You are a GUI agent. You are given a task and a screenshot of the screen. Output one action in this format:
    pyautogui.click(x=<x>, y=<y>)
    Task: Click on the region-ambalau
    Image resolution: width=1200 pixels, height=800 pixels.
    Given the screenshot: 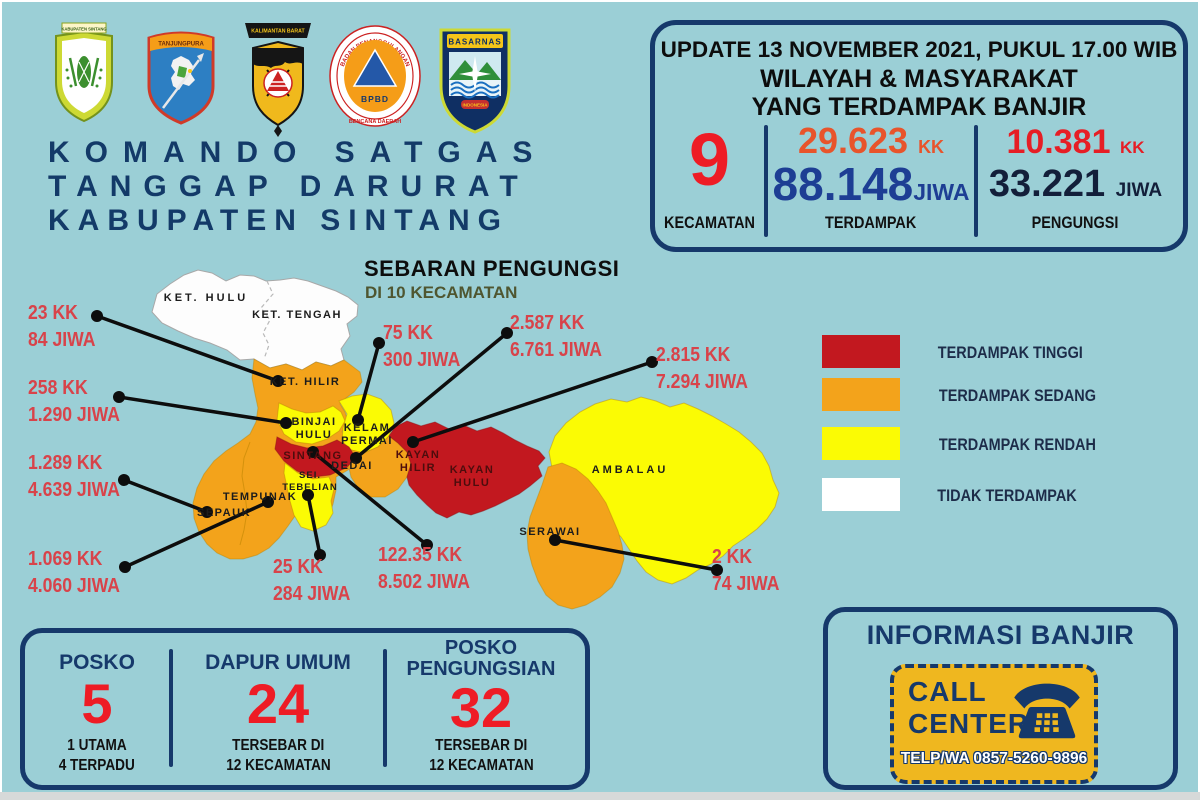 What is the action you would take?
    pyautogui.click(x=664, y=490)
    